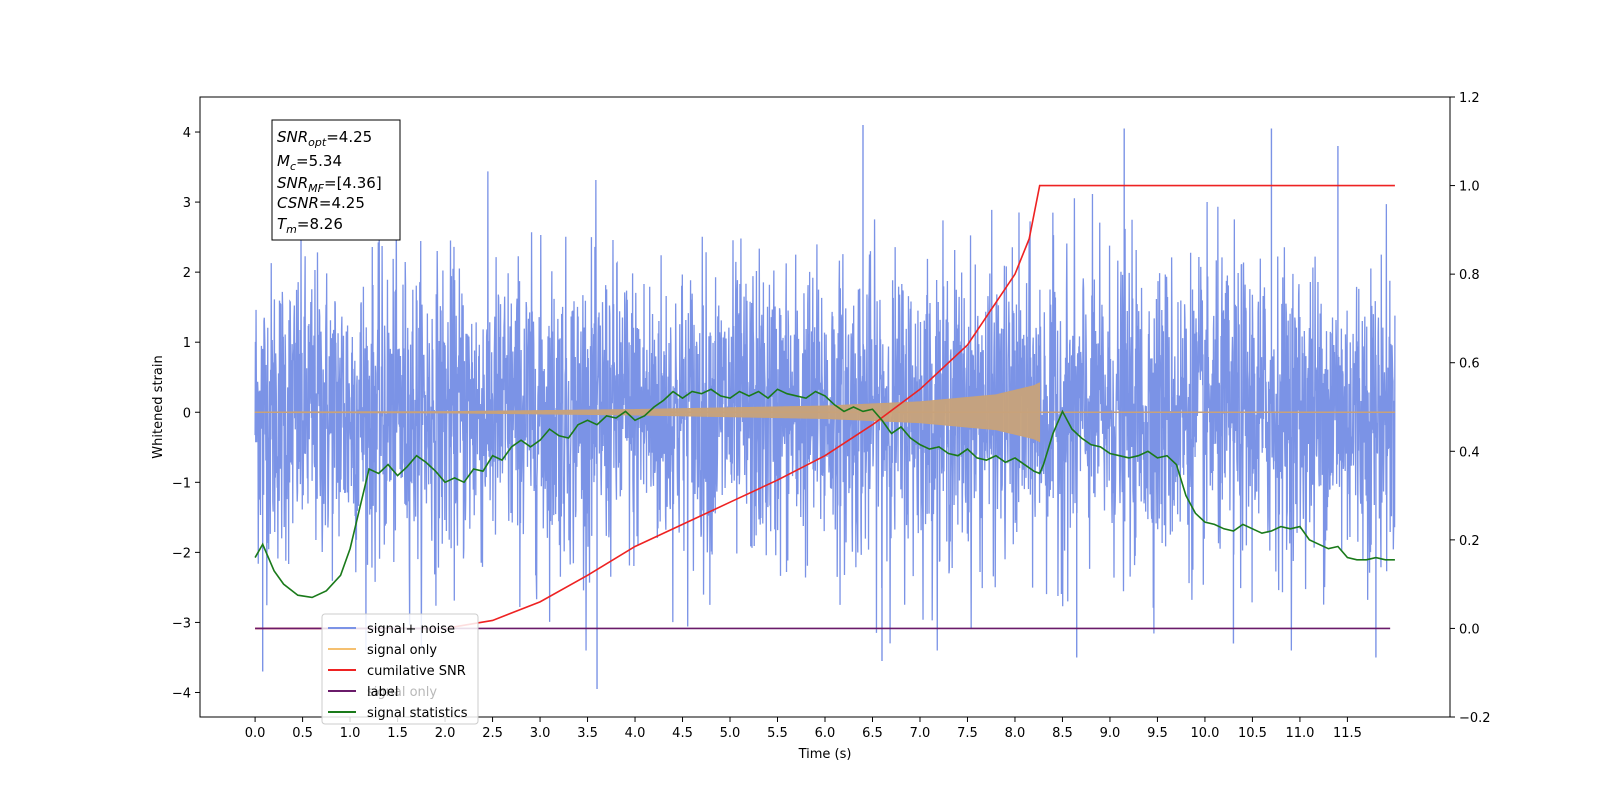 This screenshot has height=800, width=1600. I want to click on y2-tick-label: −0.2, so click(1475, 718).